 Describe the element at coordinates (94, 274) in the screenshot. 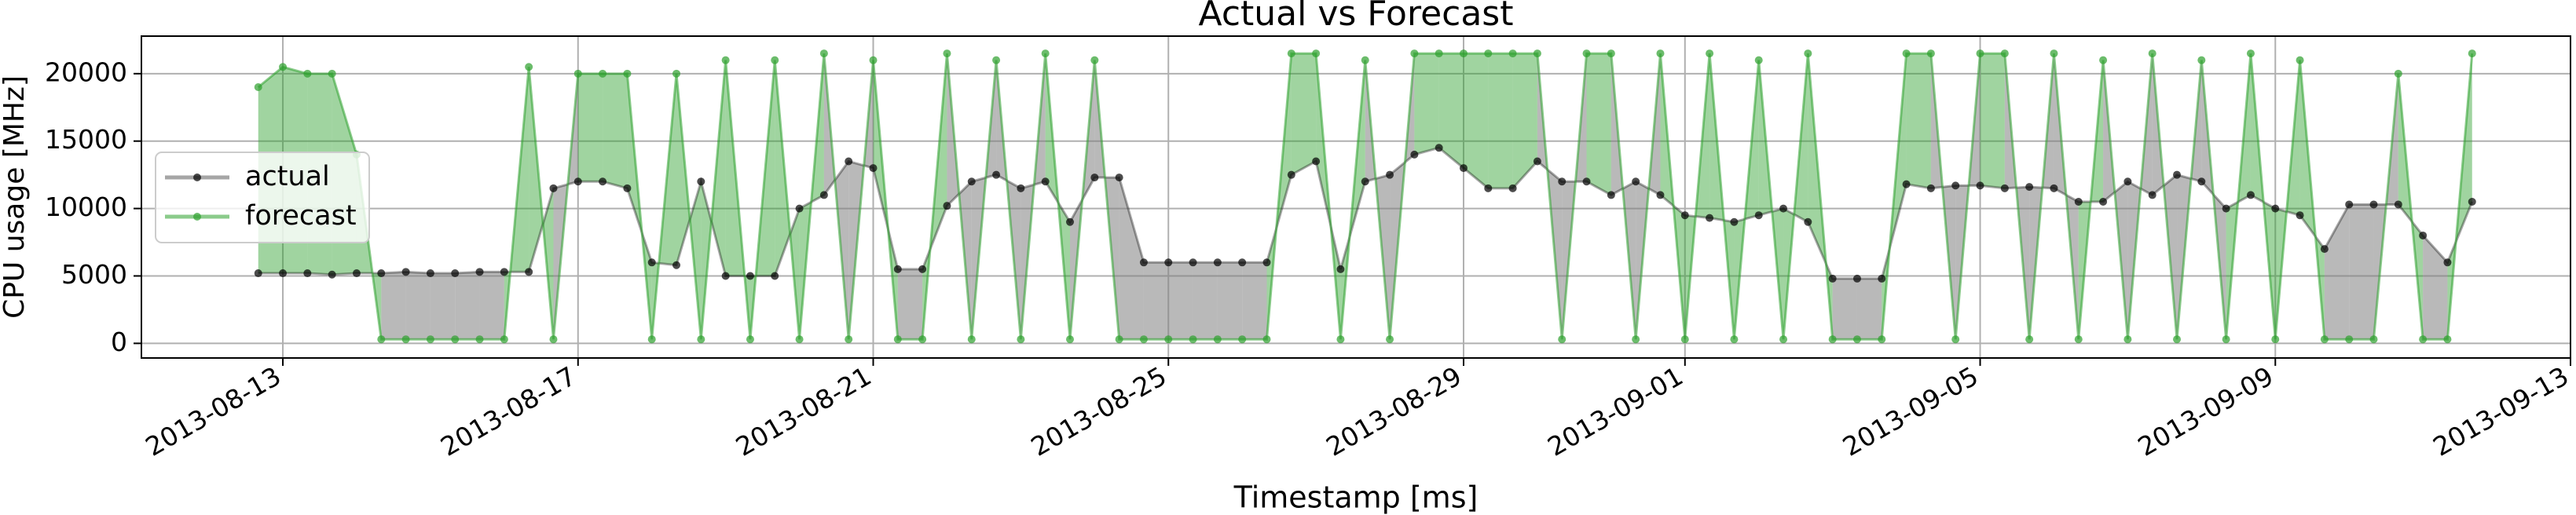

I see `y-tick-label: 5000` at that location.